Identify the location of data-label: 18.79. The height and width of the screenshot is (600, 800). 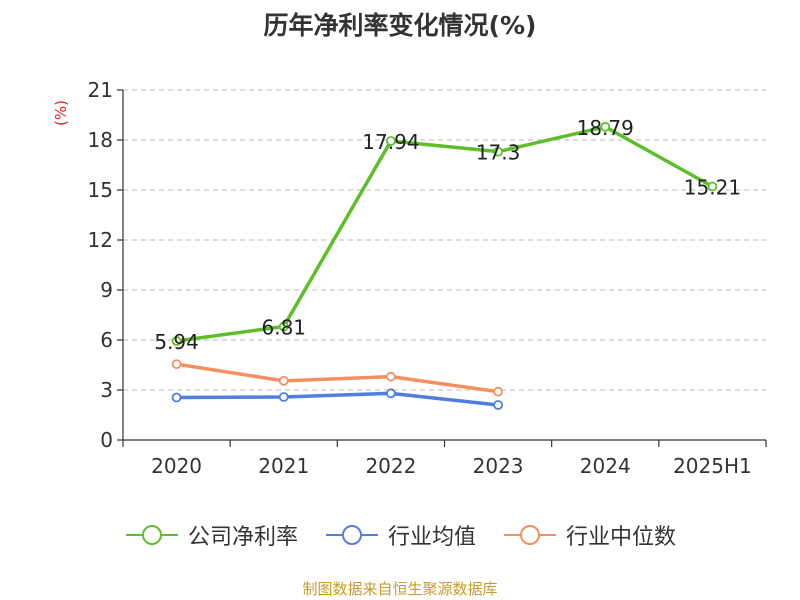
(605, 128).